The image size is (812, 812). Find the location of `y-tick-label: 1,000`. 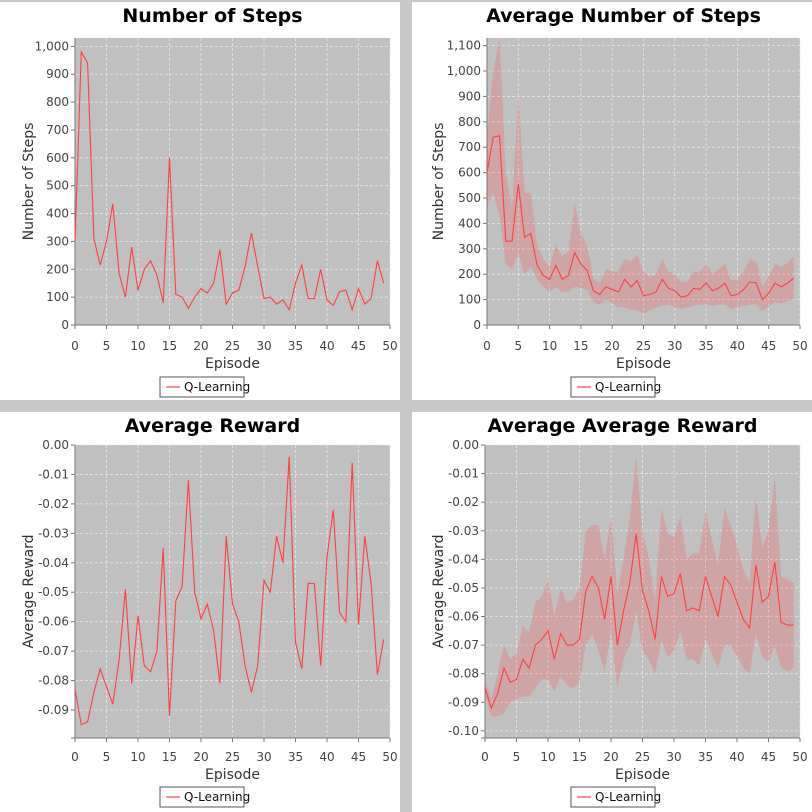

y-tick-label: 1,000 is located at coordinates (52, 46).